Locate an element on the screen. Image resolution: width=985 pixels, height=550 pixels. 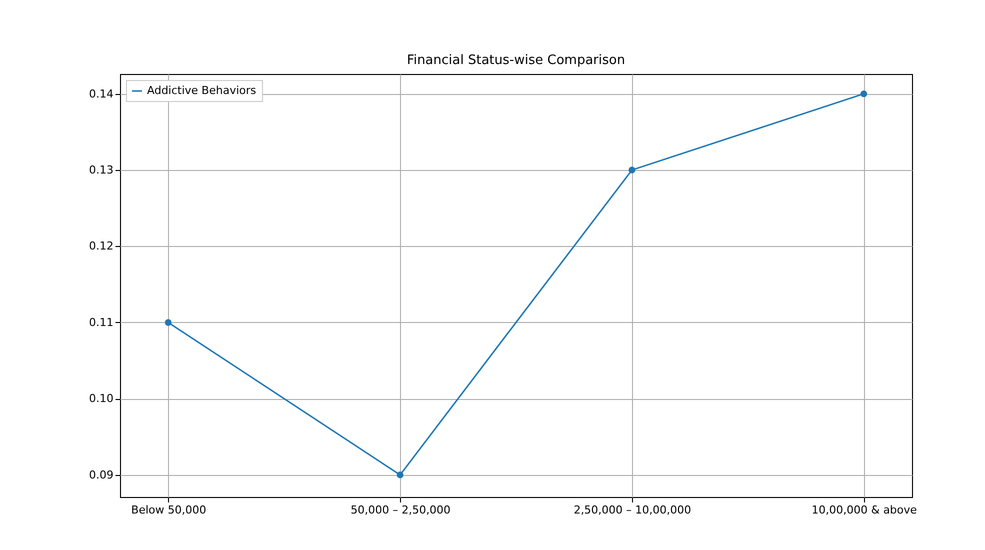
y-tick-label: 0.12 is located at coordinates (101, 246).